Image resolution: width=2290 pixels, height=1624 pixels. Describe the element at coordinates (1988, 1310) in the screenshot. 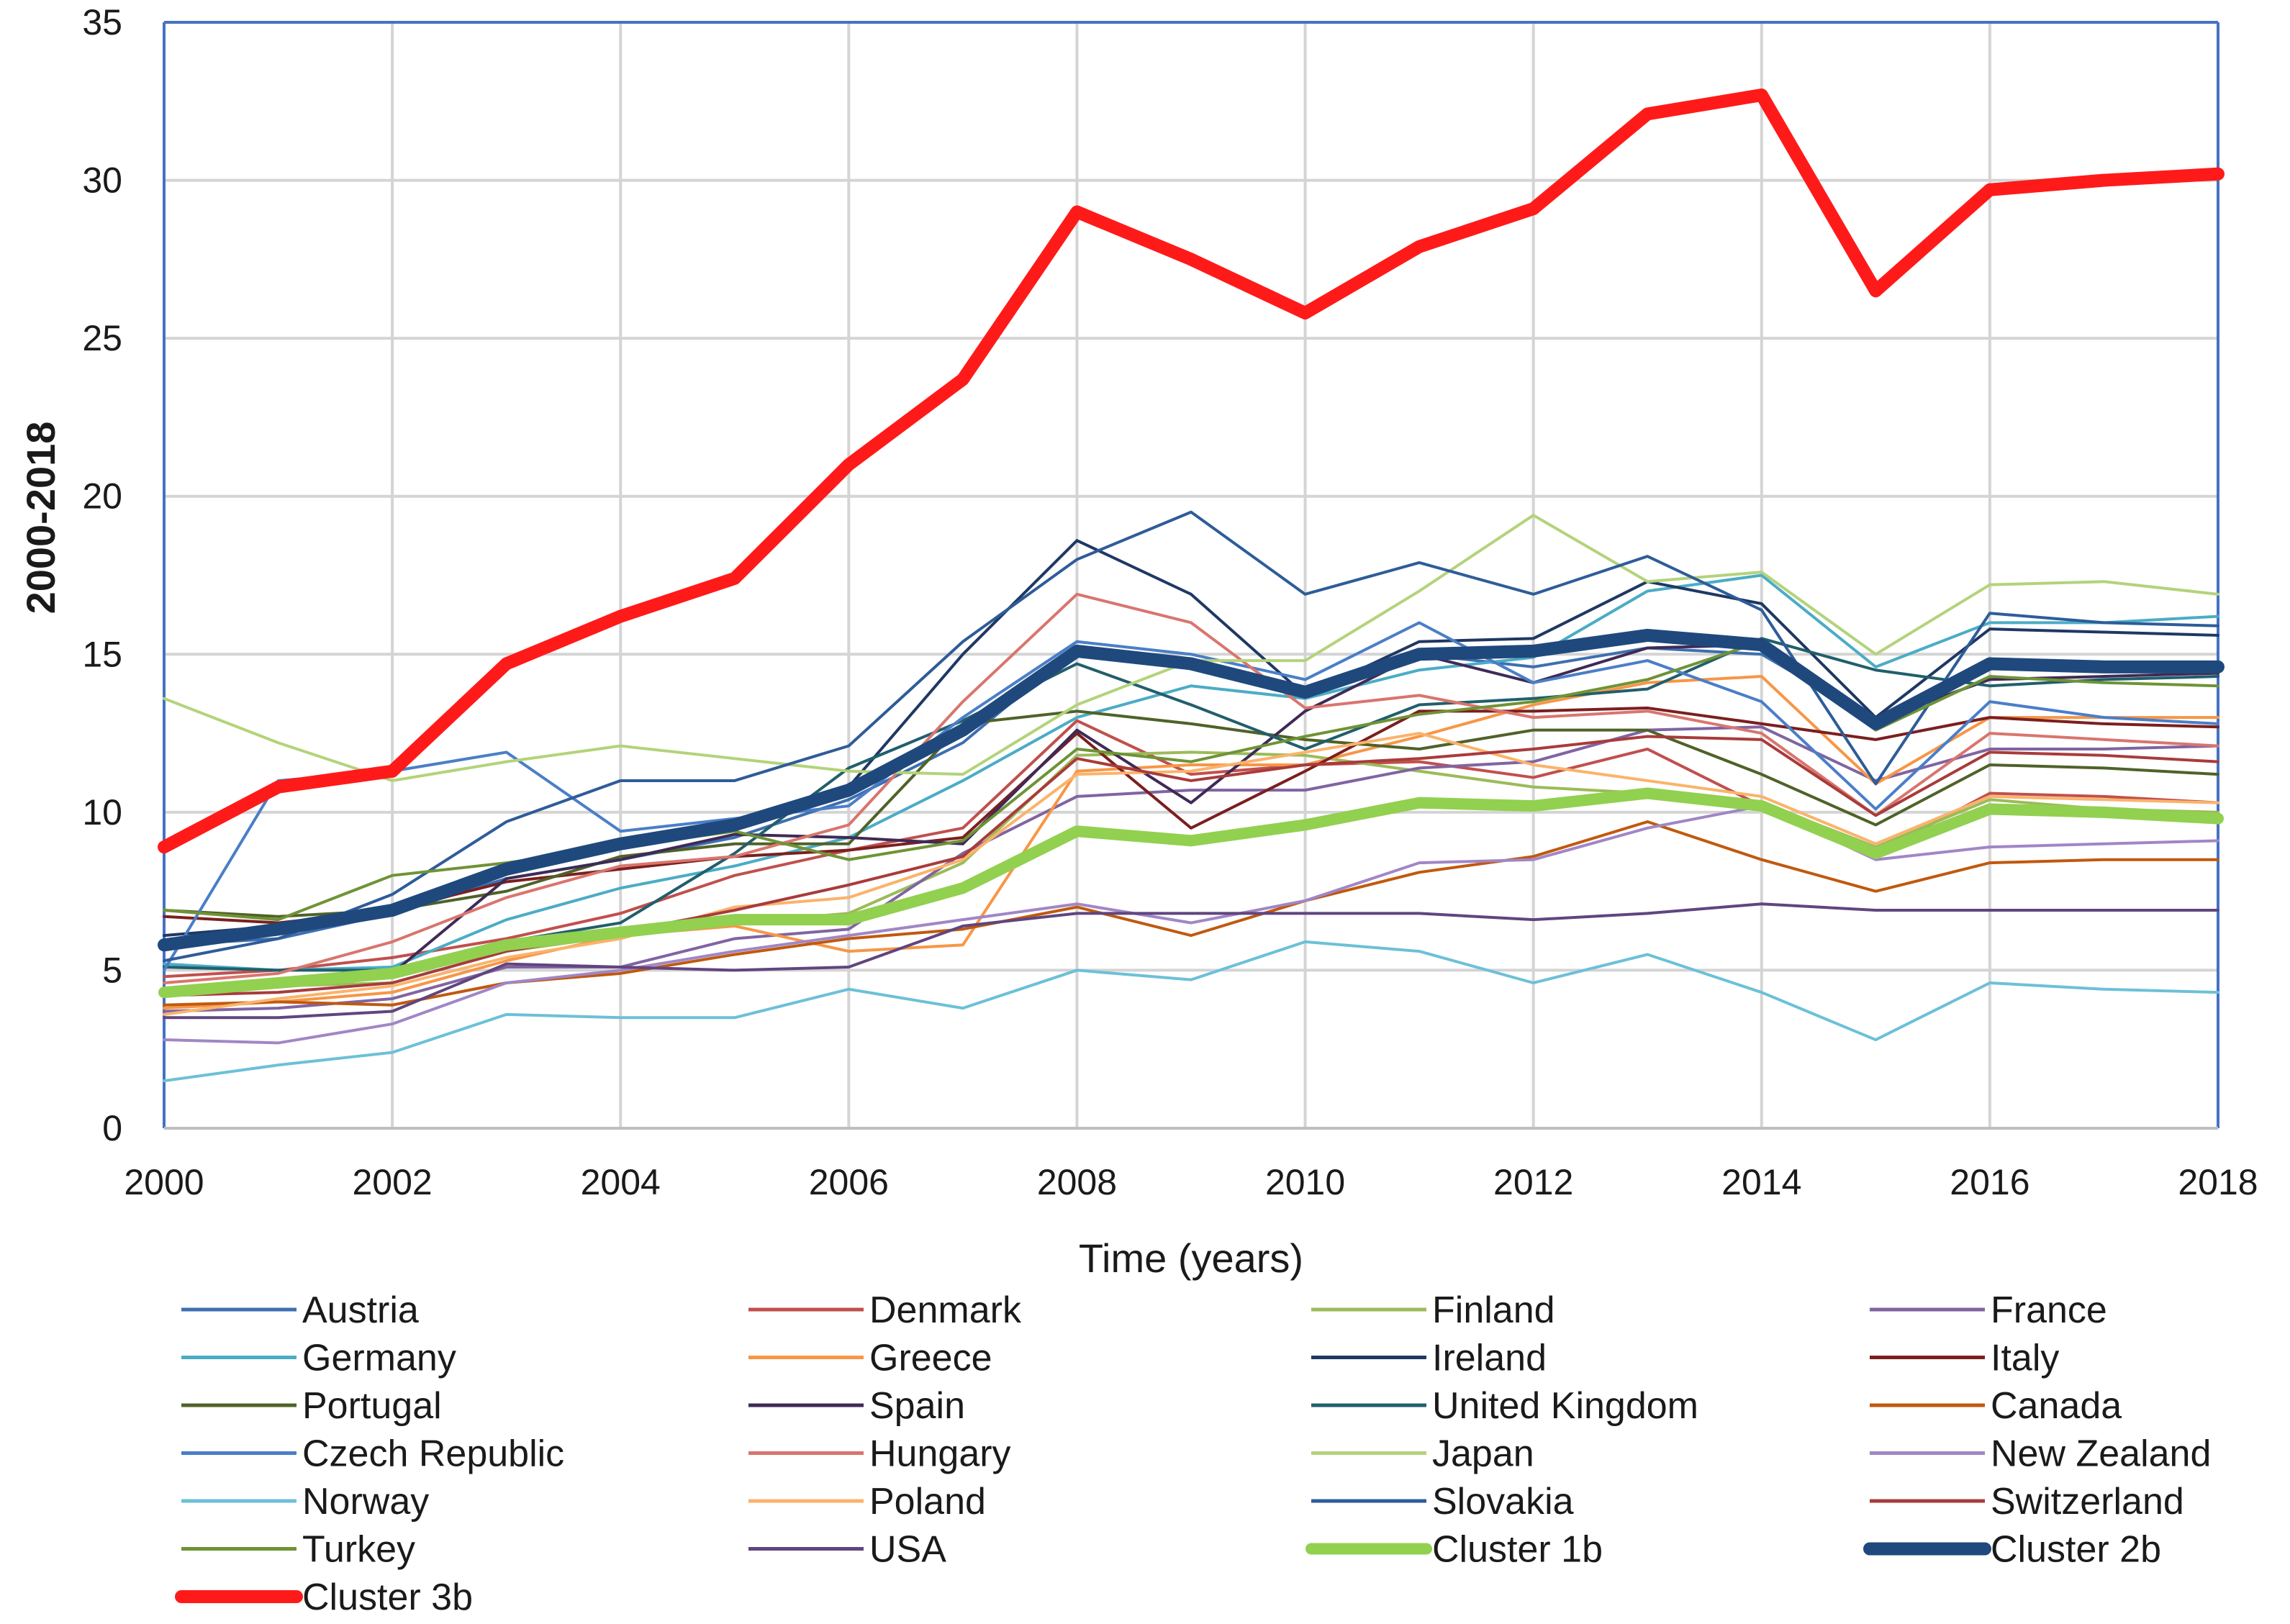

I see `legend-item-france: France` at that location.